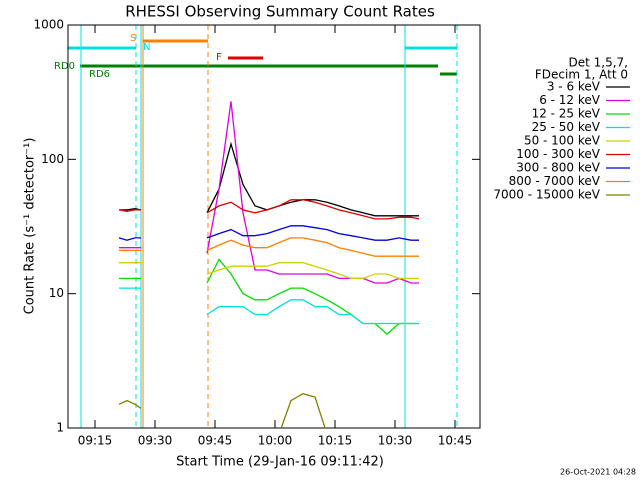 Image resolution: width=640 pixels, height=480 pixels. What do you see at coordinates (52, 159) in the screenshot?
I see `y-tick-label: 100` at bounding box center [52, 159].